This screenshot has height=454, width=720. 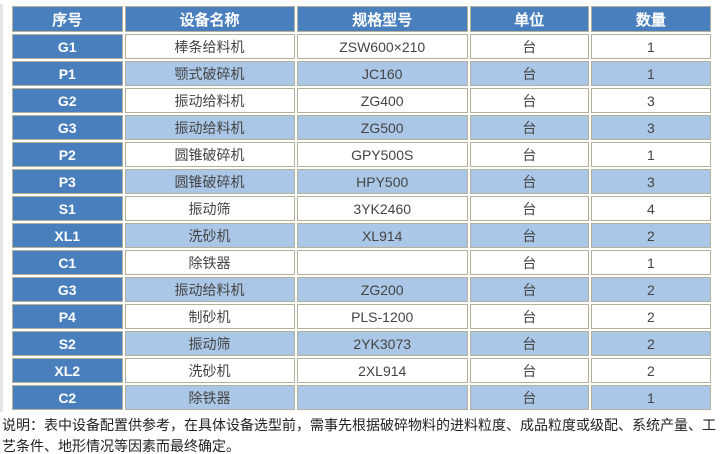 I want to click on table-row: G1 棒条给料机 ZSW600×210 台 1, so click(x=361, y=46).